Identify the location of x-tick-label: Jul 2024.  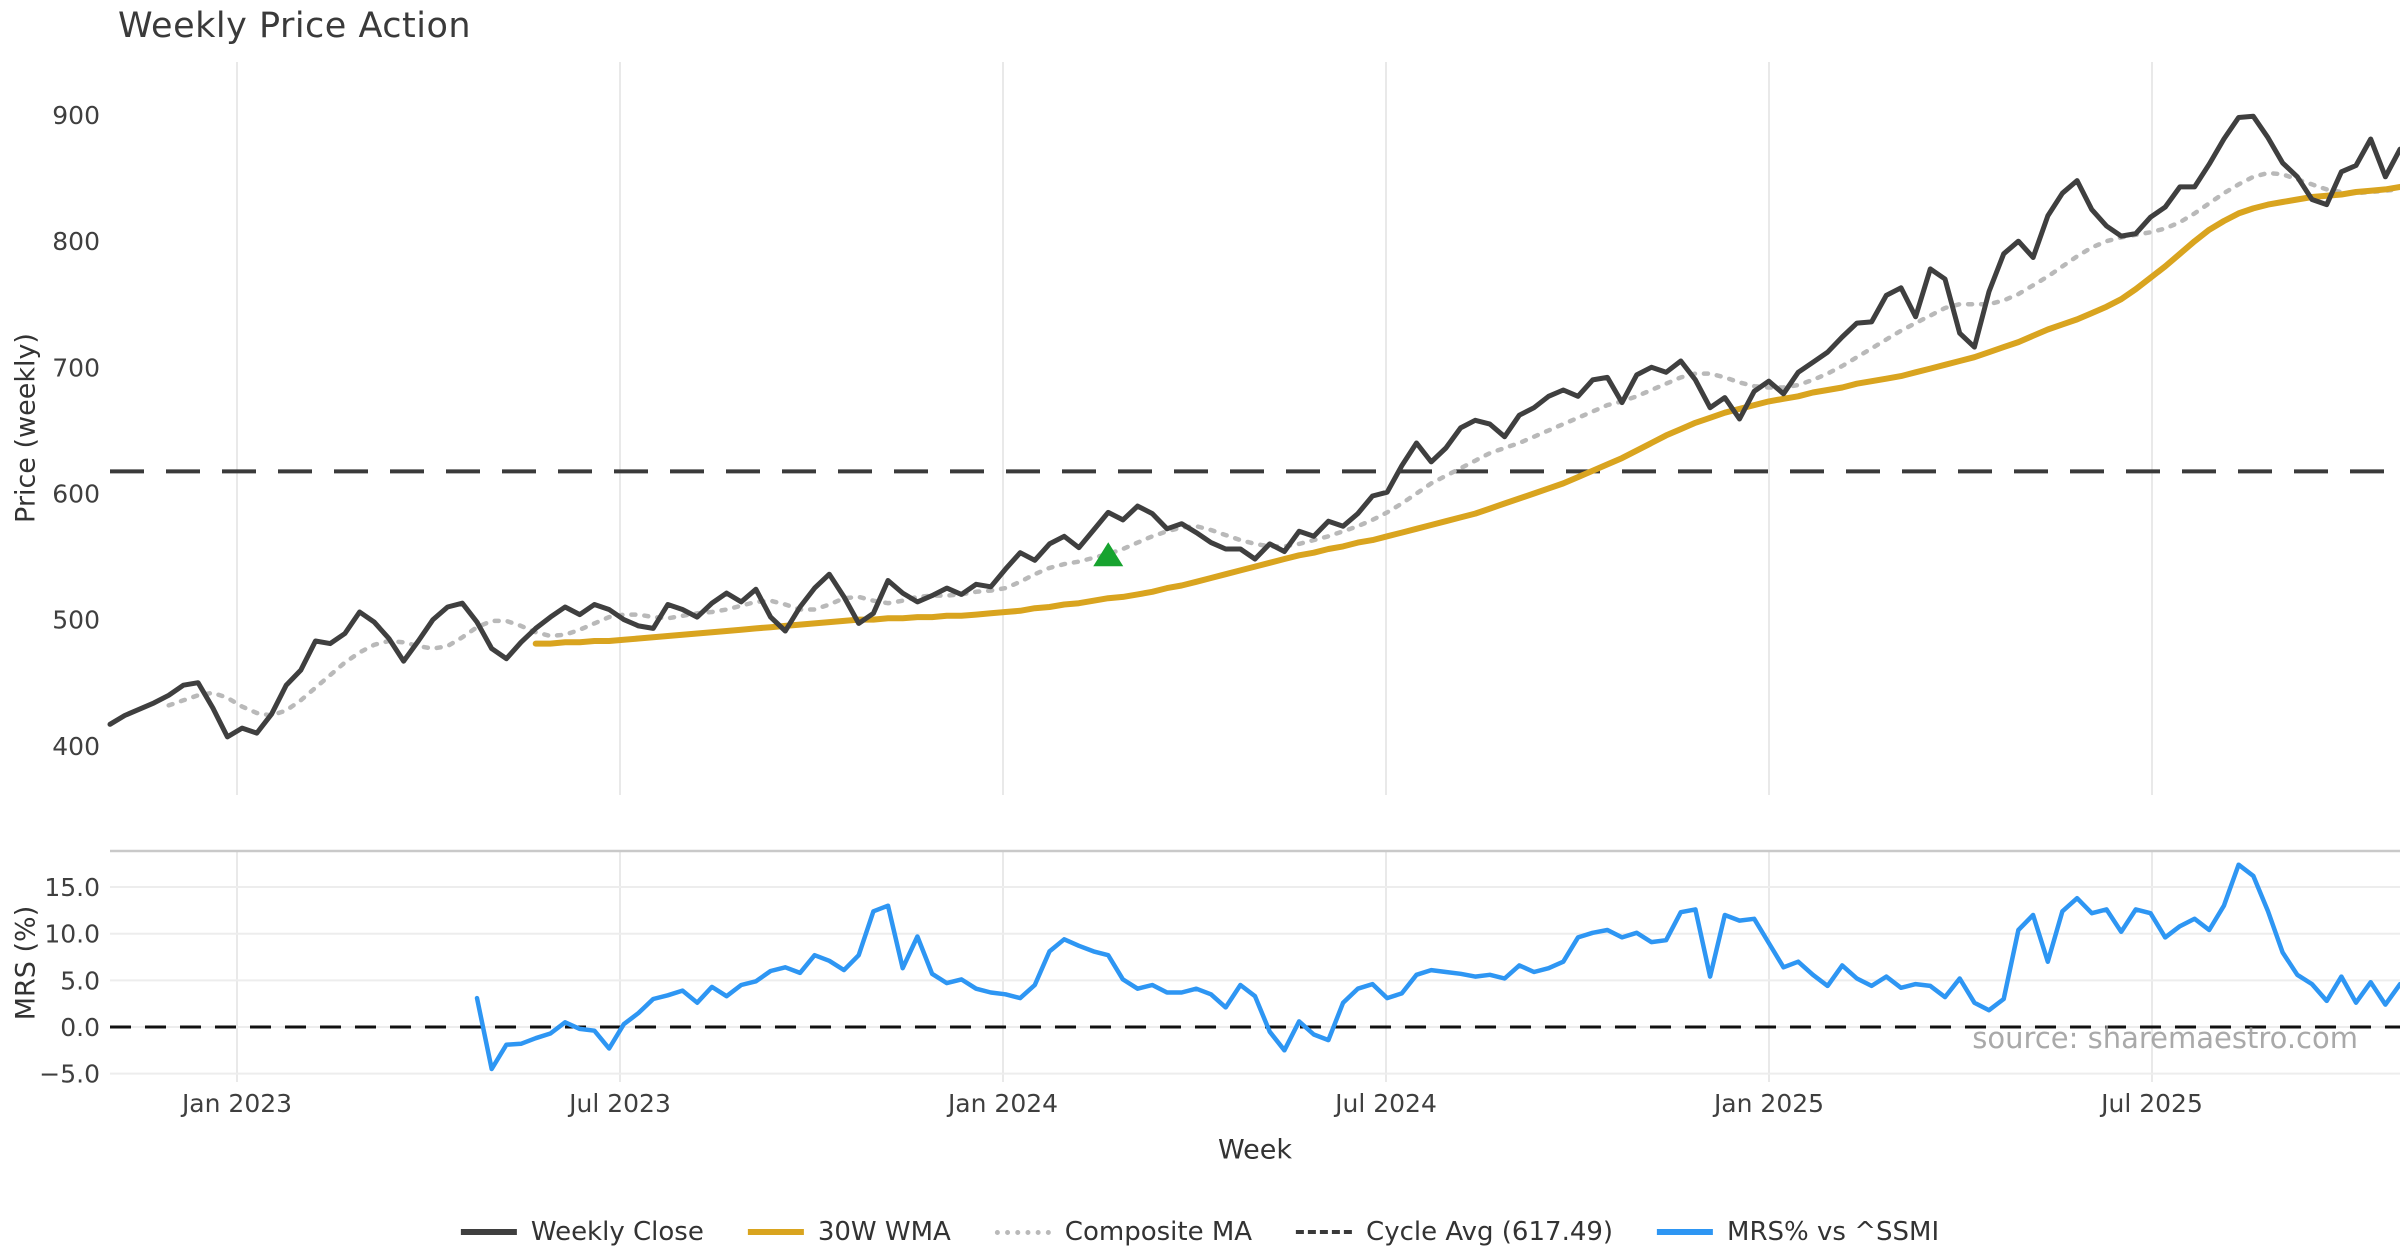
(1385, 1103).